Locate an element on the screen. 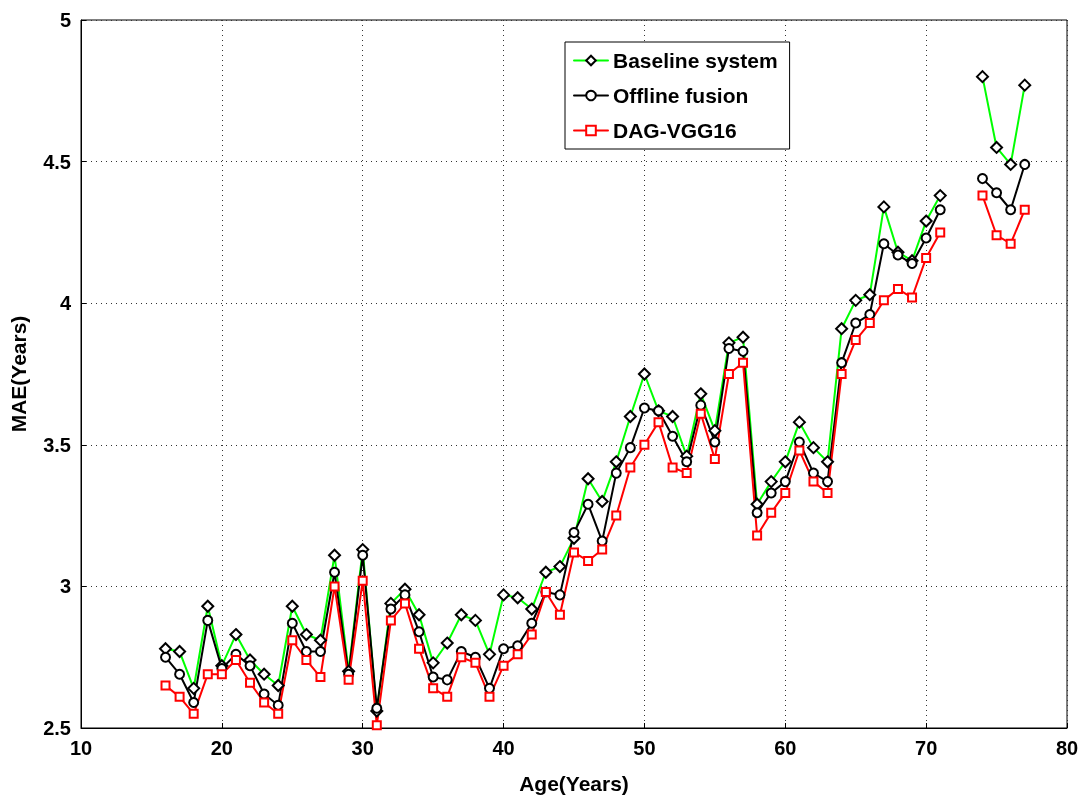  x-tick-label: 30 is located at coordinates (362, 748).